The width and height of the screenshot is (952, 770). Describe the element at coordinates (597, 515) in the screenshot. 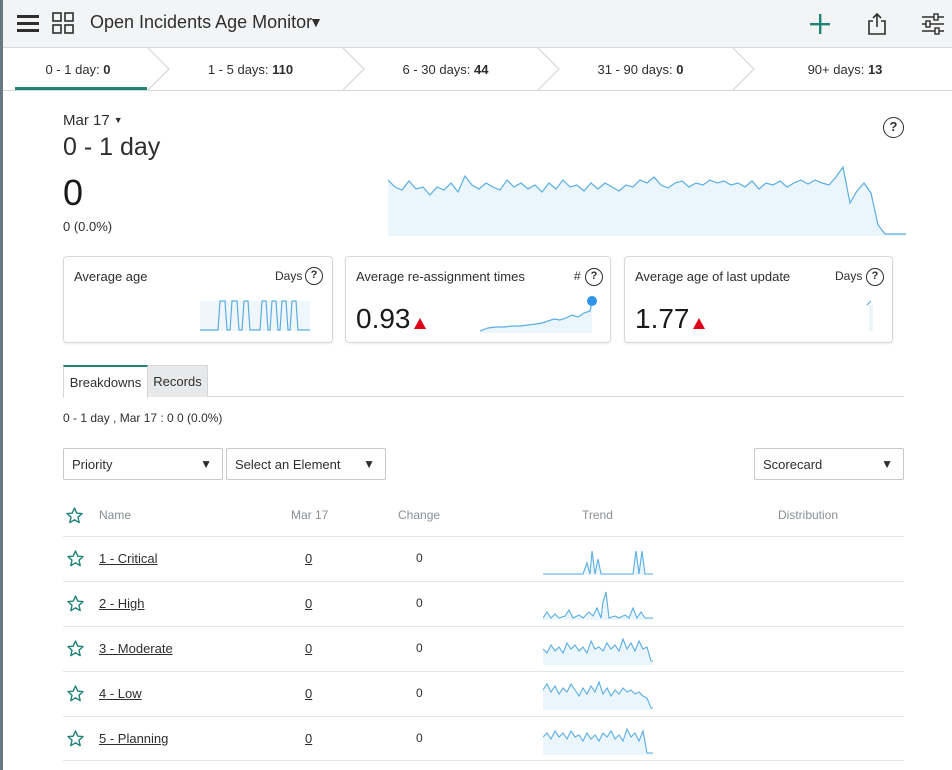

I see `column-header-trend: Trend` at that location.